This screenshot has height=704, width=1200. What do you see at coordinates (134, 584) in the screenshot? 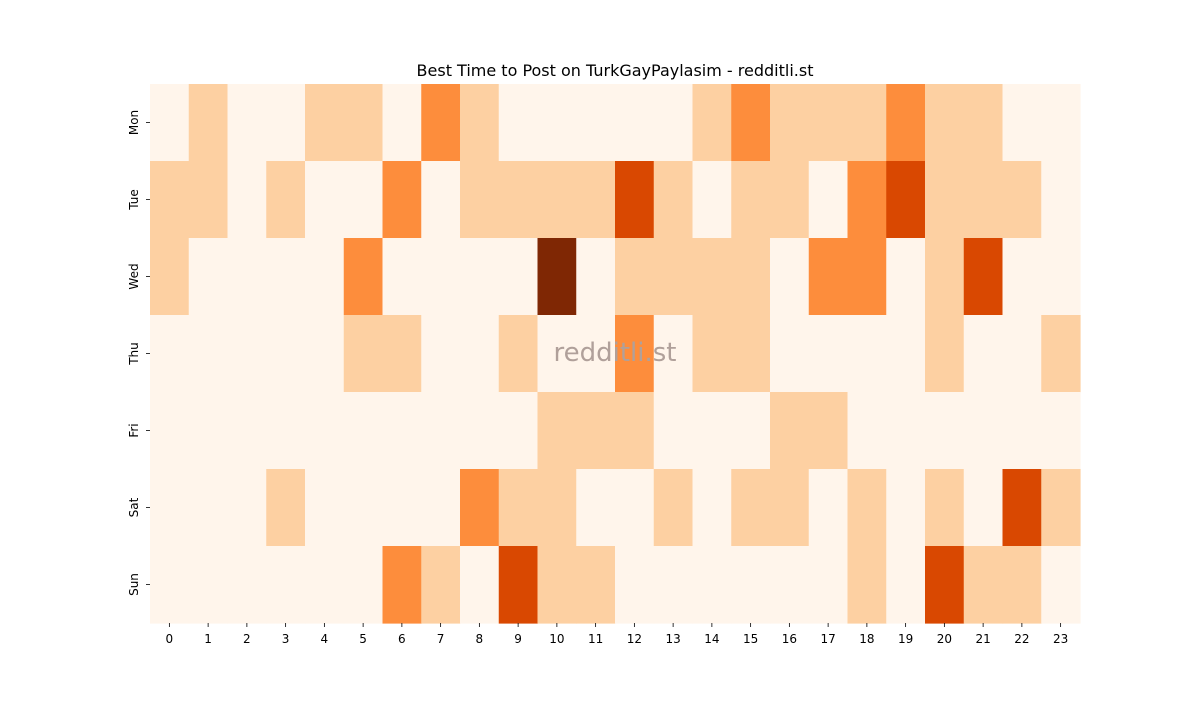
I see `y-tick-label: Sun` at bounding box center [134, 584].